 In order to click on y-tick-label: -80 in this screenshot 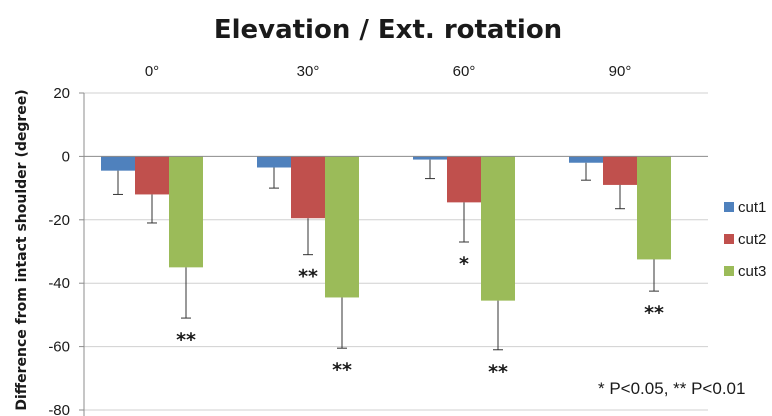, I will do `click(59, 409)`.